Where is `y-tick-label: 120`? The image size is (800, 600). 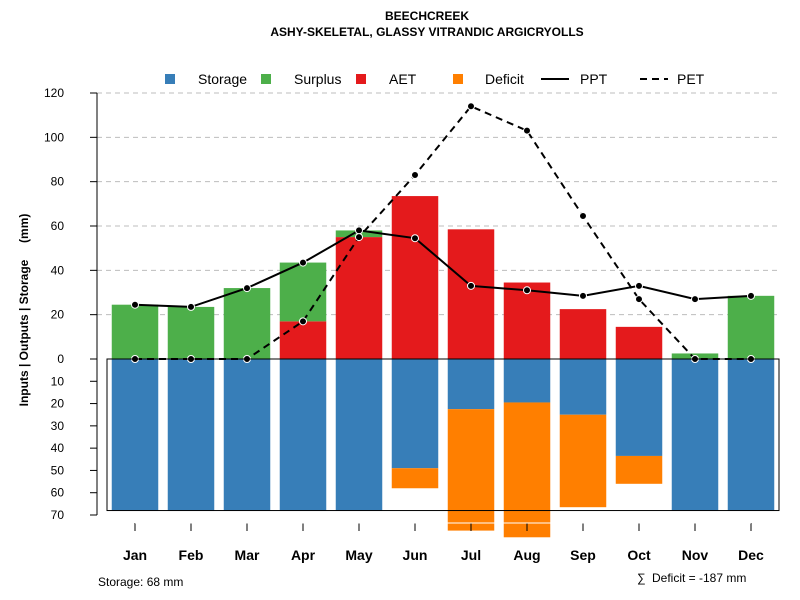 y-tick-label: 120 is located at coordinates (54, 93).